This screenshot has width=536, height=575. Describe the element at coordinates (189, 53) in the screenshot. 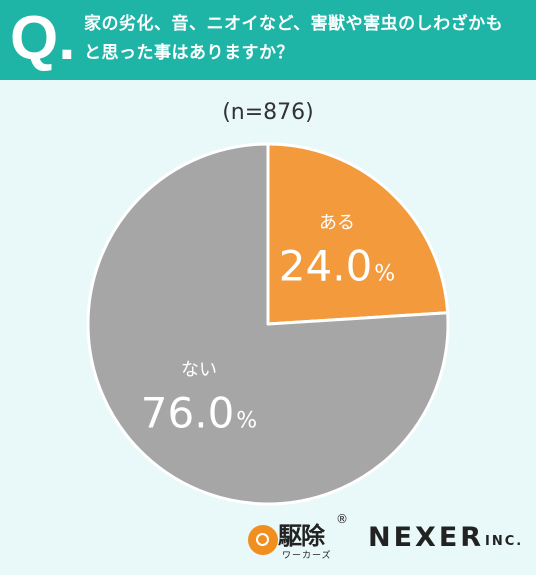

I see `question-line-2: と思った事はありますか？` at that location.